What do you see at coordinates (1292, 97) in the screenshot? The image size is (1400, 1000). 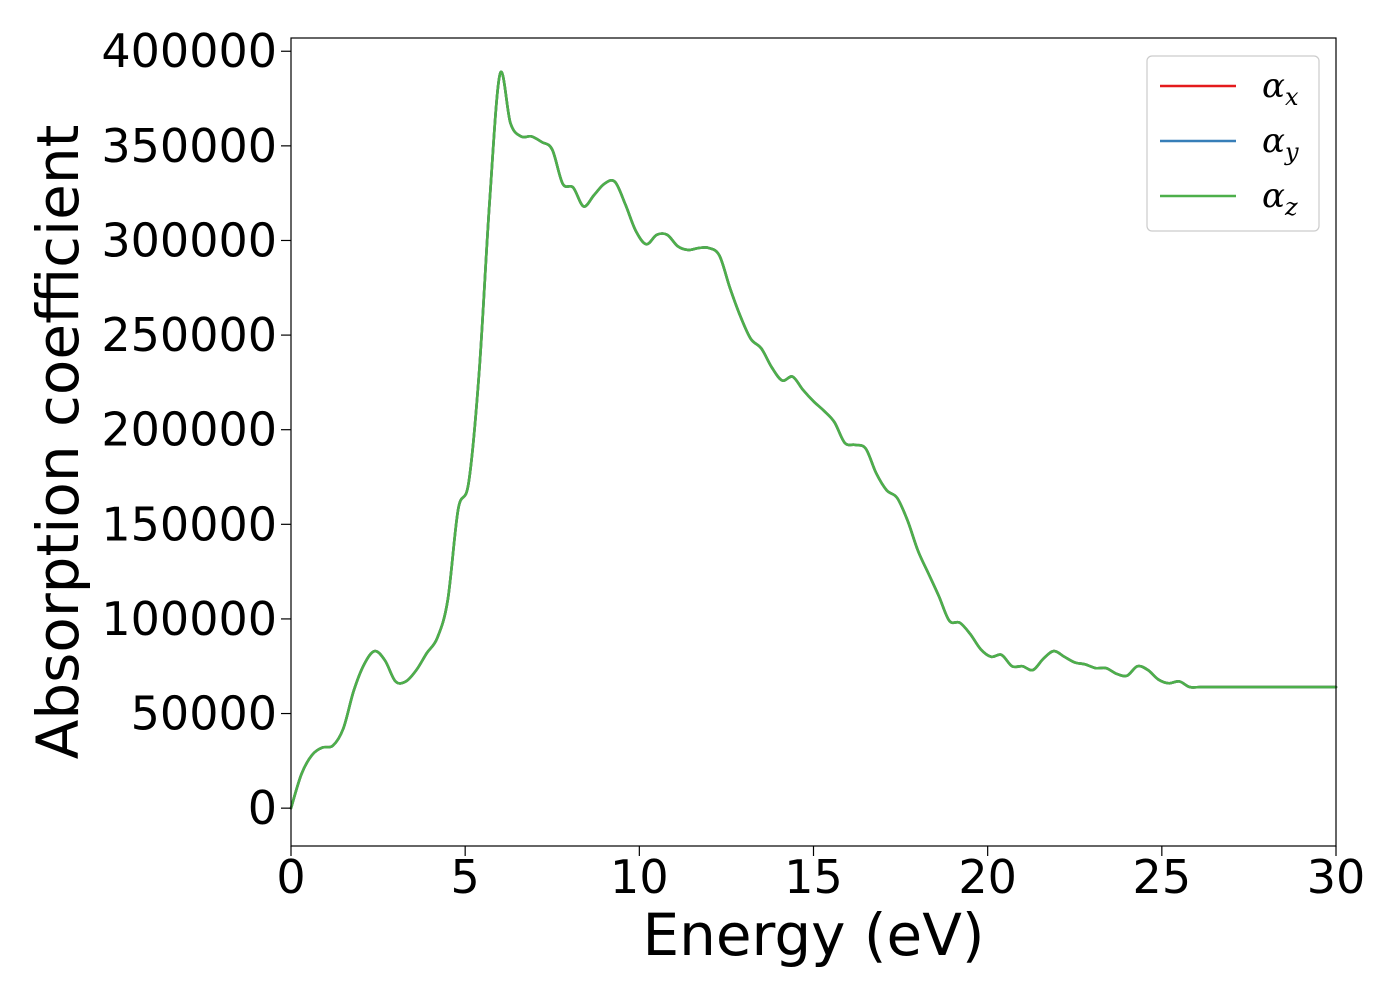 I see `legend-subscript: x` at bounding box center [1292, 97].